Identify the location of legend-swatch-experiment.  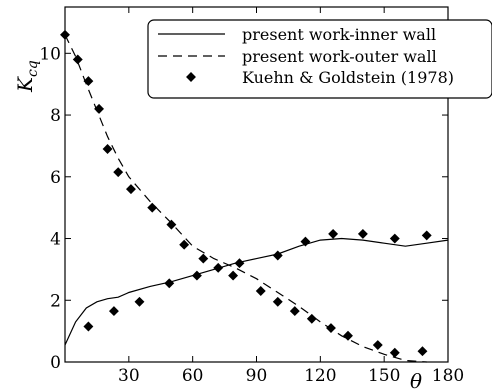
(191, 77).